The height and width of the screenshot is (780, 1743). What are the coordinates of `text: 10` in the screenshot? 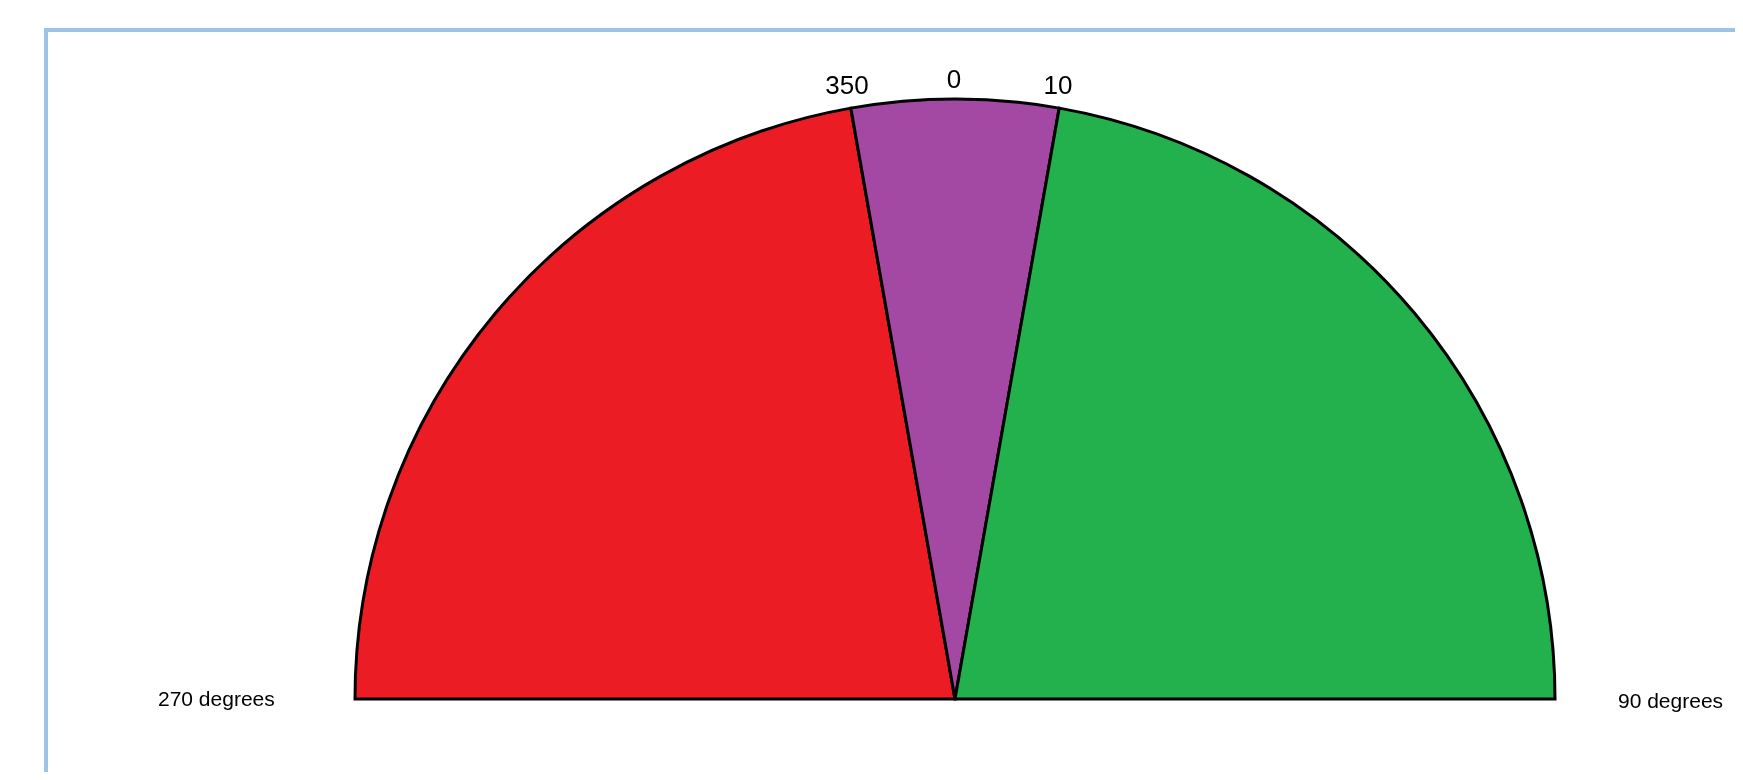 It's located at (1058, 85).